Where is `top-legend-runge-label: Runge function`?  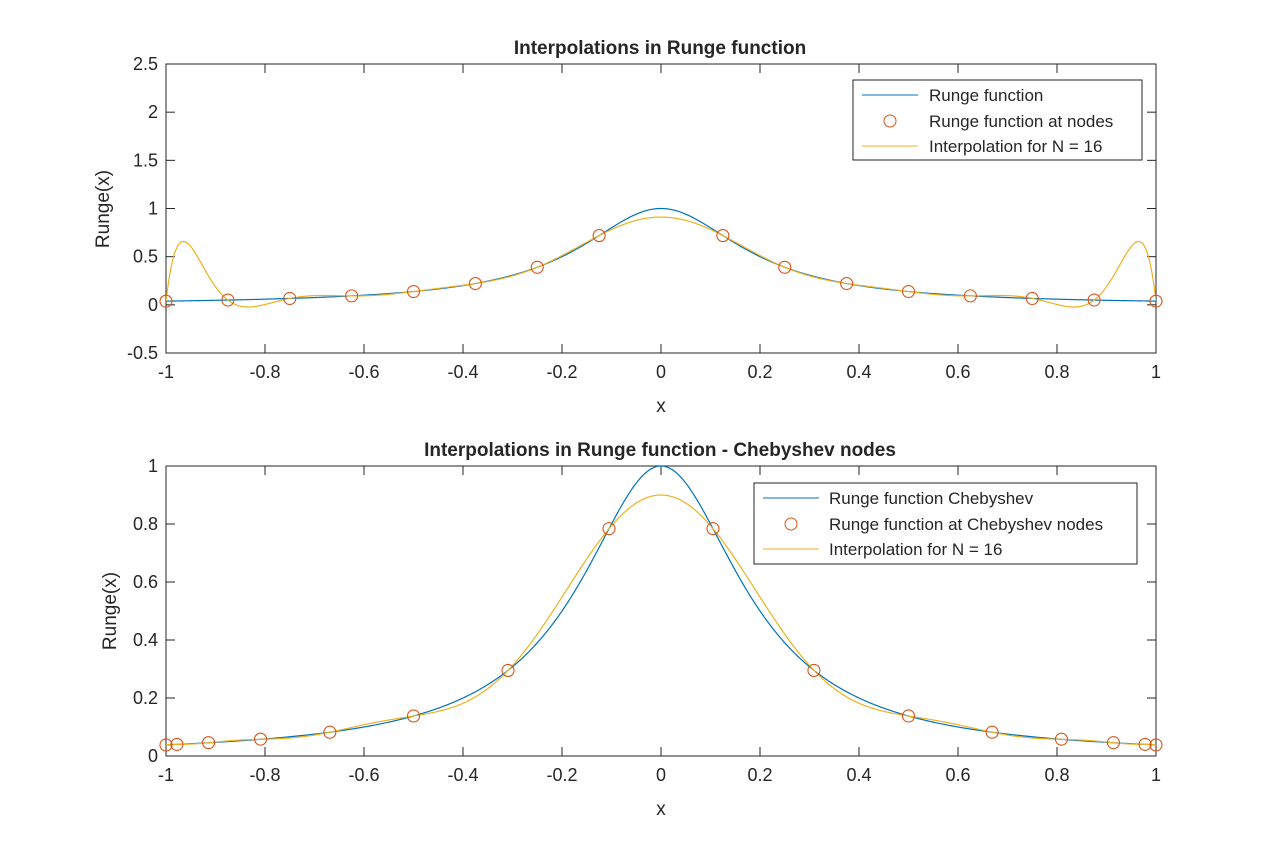 top-legend-runge-label: Runge function is located at coordinates (986, 95).